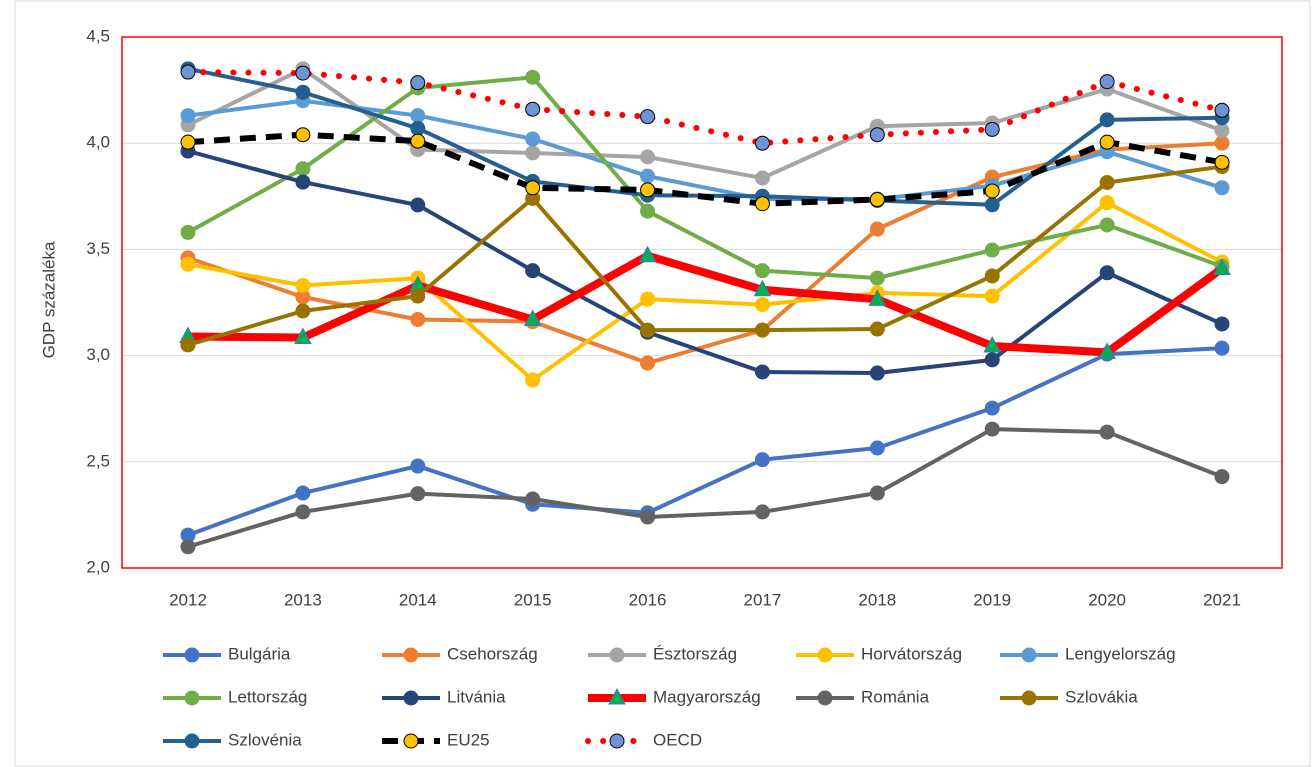 This screenshot has height=767, width=1312. What do you see at coordinates (48, 299) in the screenshot?
I see `y-axis-label: GDP százaléka` at bounding box center [48, 299].